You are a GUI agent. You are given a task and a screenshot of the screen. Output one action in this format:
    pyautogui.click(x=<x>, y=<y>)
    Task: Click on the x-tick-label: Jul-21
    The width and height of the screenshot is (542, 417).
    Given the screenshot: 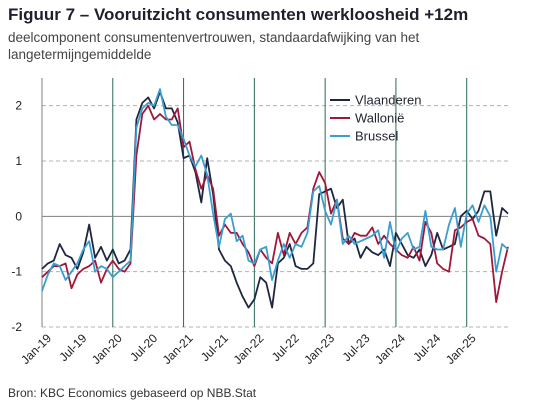 What is the action you would take?
    pyautogui.click(x=214, y=347)
    